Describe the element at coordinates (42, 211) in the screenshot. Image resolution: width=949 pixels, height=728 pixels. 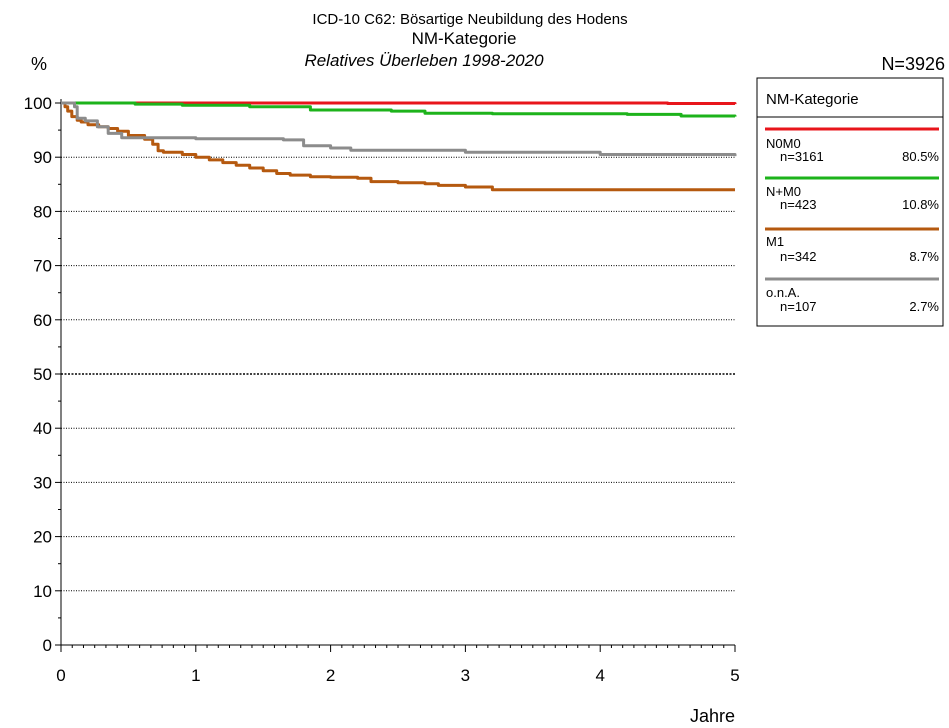
I see `y-tick-label-80: 80` at that location.